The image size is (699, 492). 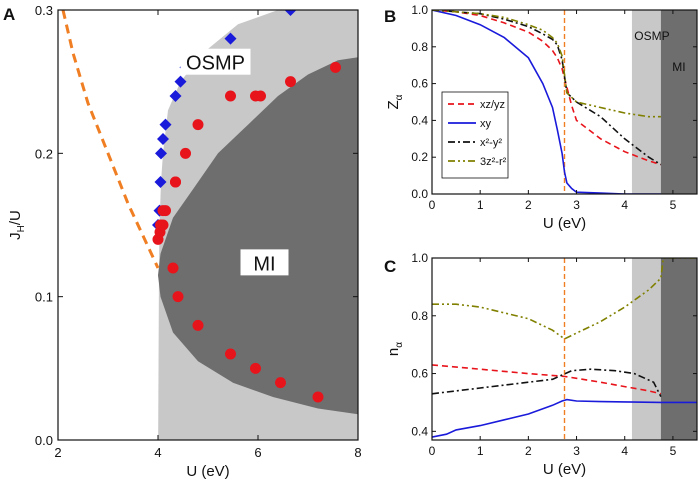 I want to click on panel-label-b: B, so click(x=390, y=16).